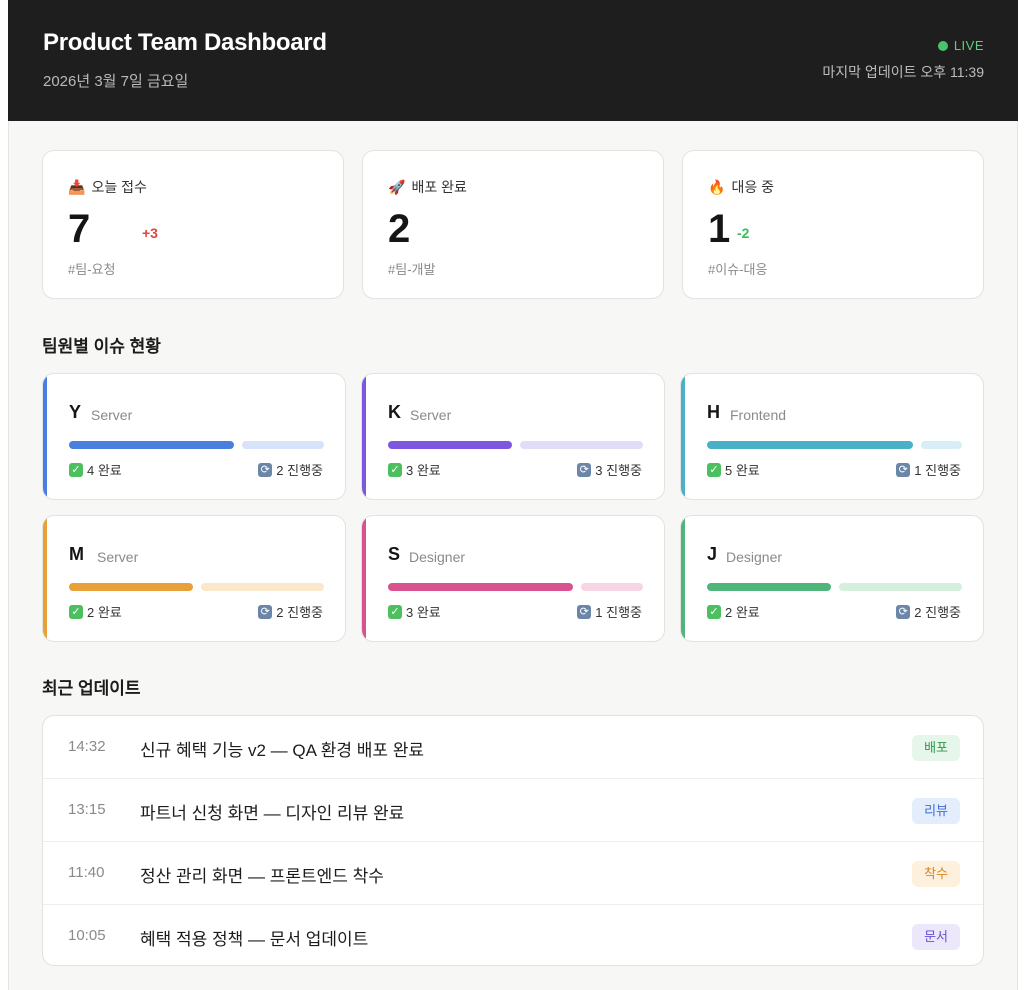 Image resolution: width=1024 pixels, height=990 pixels. I want to click on update-text: 정산 관리 화면 — 프론트엔드 착수, so click(262, 876).